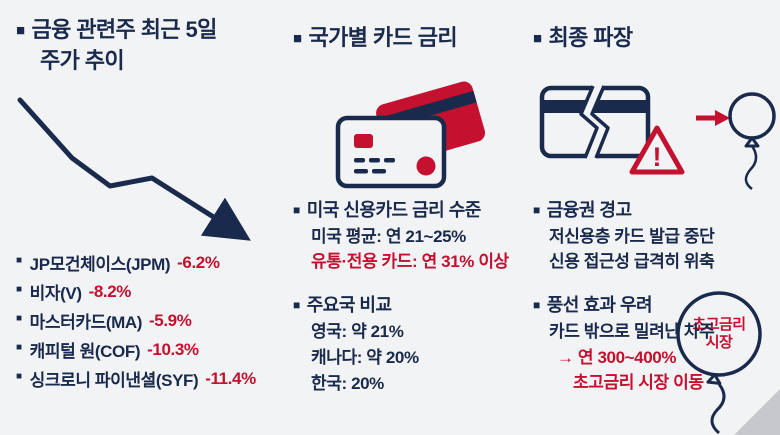  Describe the element at coordinates (82, 60) in the screenshot. I see `left-title-text2: 주가 추이` at that location.